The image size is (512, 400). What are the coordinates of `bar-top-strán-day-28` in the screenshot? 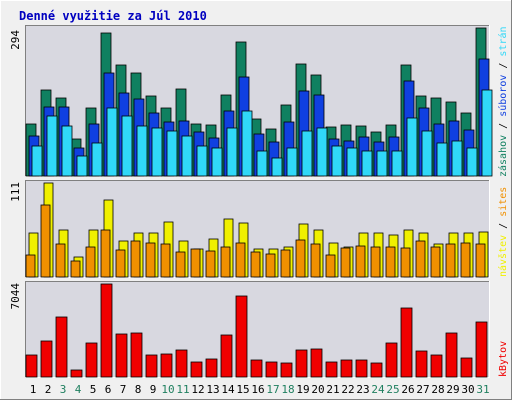 It's located at (442, 159).